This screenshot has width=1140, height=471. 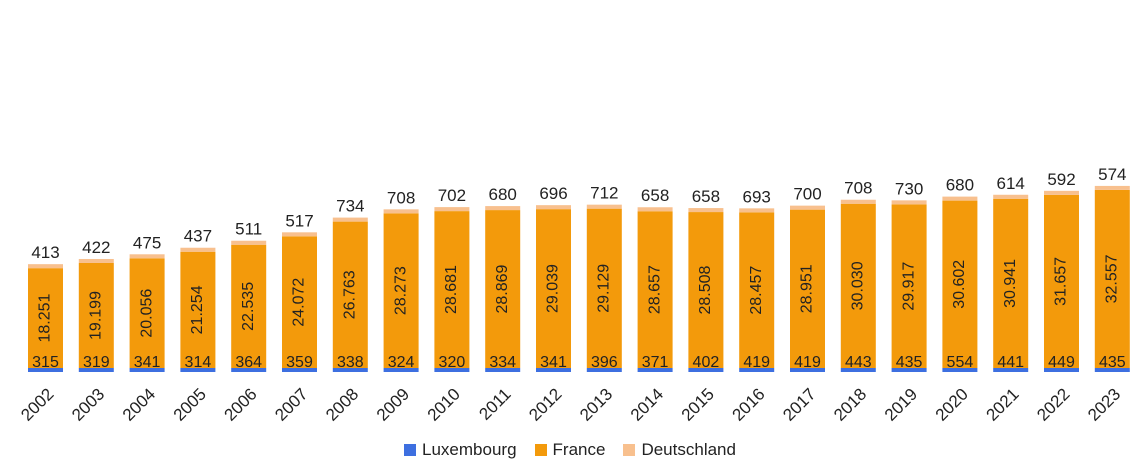 What do you see at coordinates (545, 405) in the screenshot?
I see `x-tick-label-2012: 2012` at bounding box center [545, 405].